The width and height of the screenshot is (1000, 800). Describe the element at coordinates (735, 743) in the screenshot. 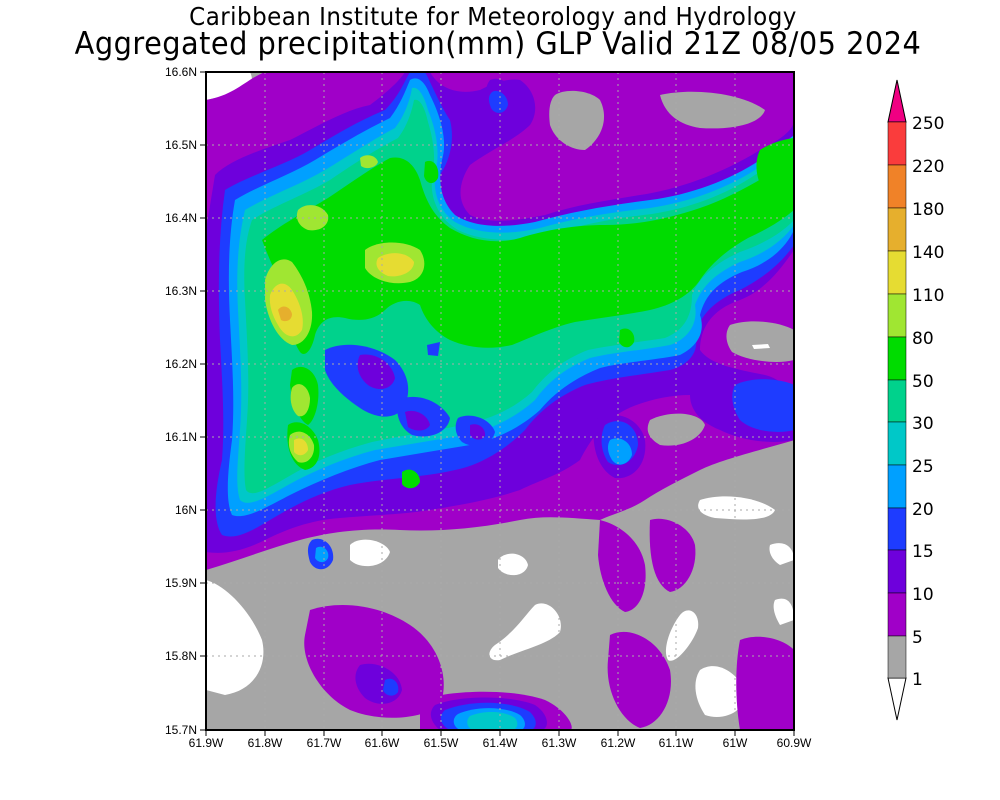

I see `x-tick-label: 61W` at that location.